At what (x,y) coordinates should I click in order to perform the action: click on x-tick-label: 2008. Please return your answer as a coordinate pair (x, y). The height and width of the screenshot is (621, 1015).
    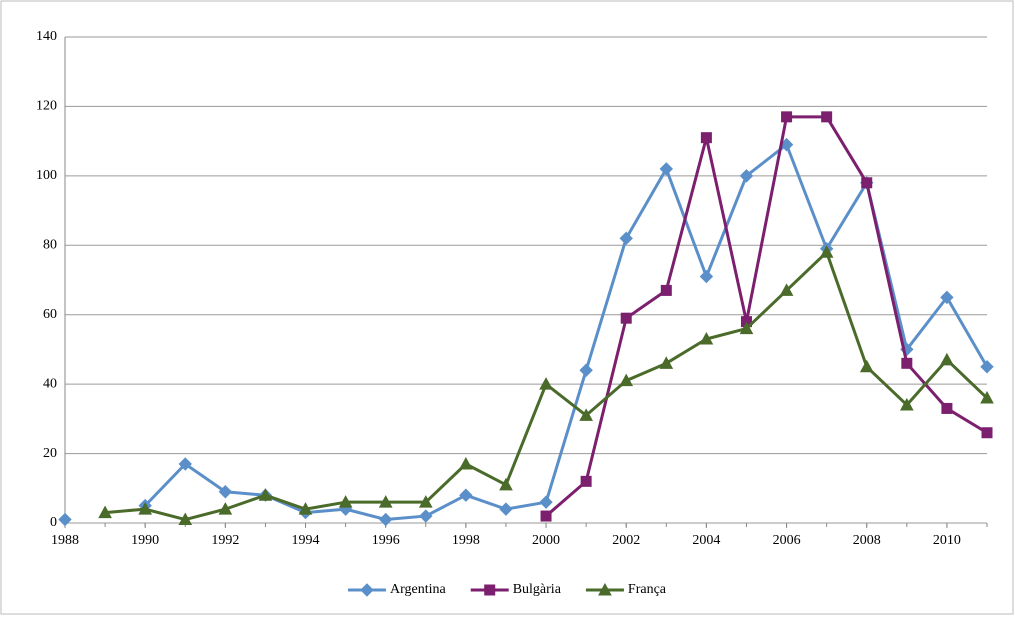
    Looking at the image, I should click on (867, 540).